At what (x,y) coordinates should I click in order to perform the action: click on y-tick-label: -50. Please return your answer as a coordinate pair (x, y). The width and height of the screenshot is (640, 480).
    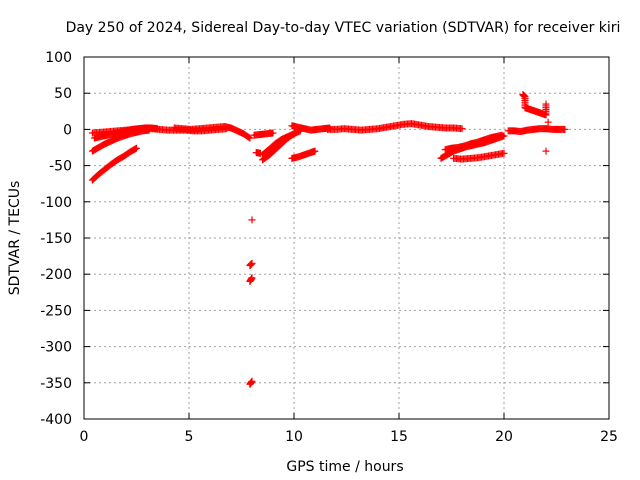
    Looking at the image, I should click on (60, 167).